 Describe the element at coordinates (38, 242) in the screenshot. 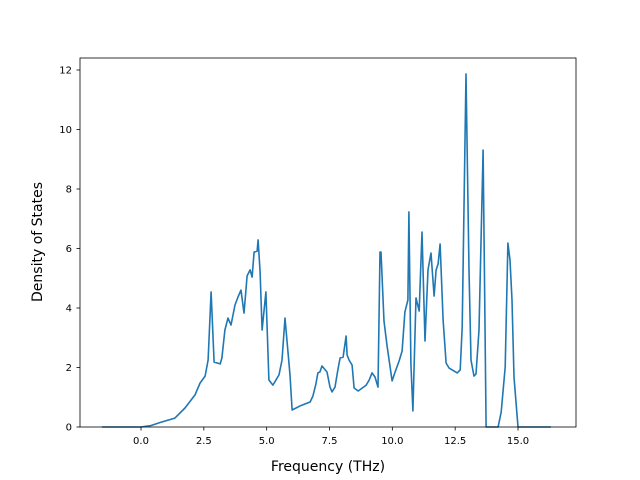

I see `y-axis-label: Density of States` at that location.